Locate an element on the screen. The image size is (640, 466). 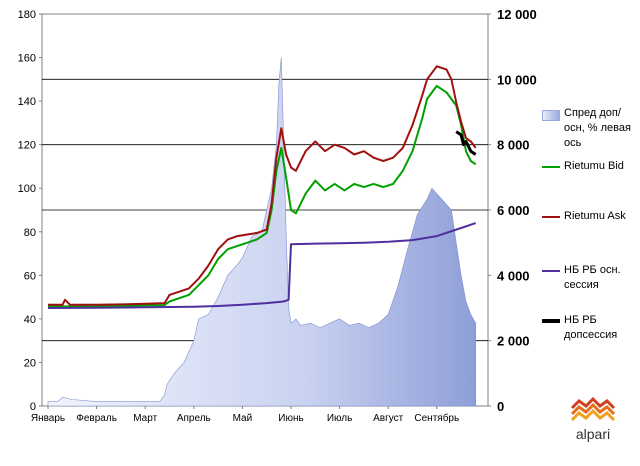
legend-swatch-nb-main is located at coordinates (551, 271).